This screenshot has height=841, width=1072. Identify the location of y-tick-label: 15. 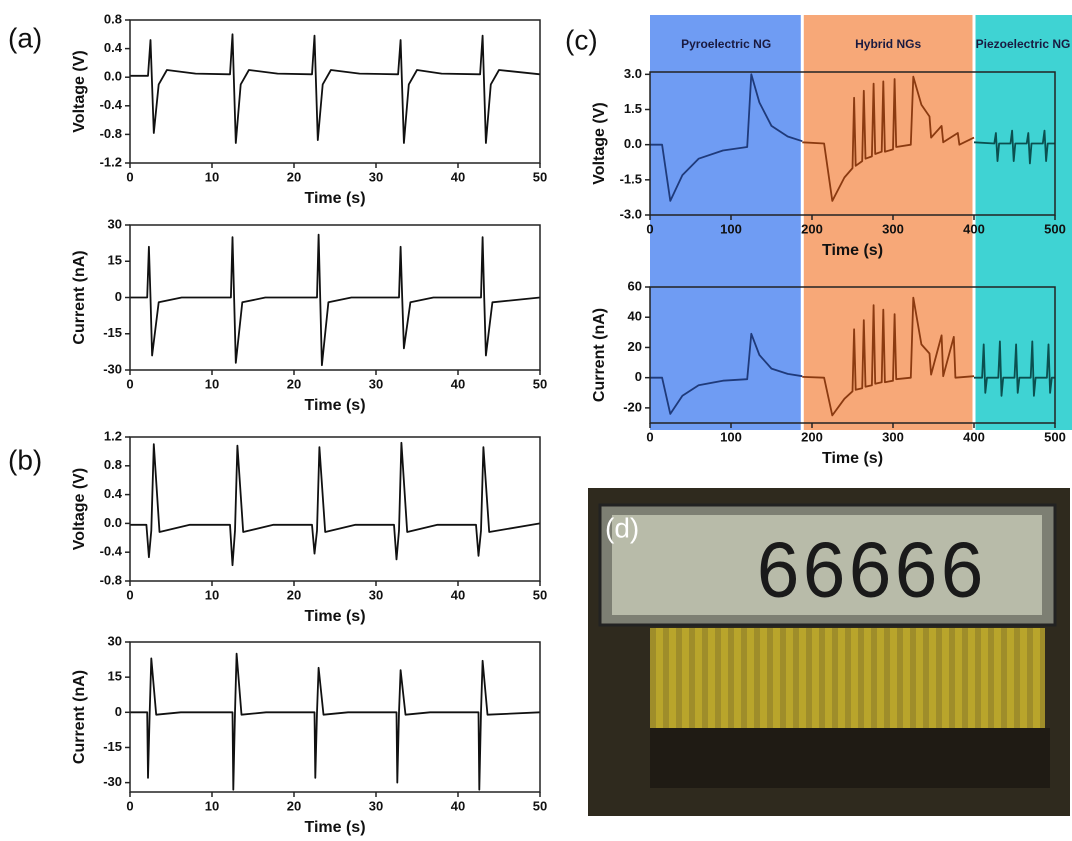
(115, 676).